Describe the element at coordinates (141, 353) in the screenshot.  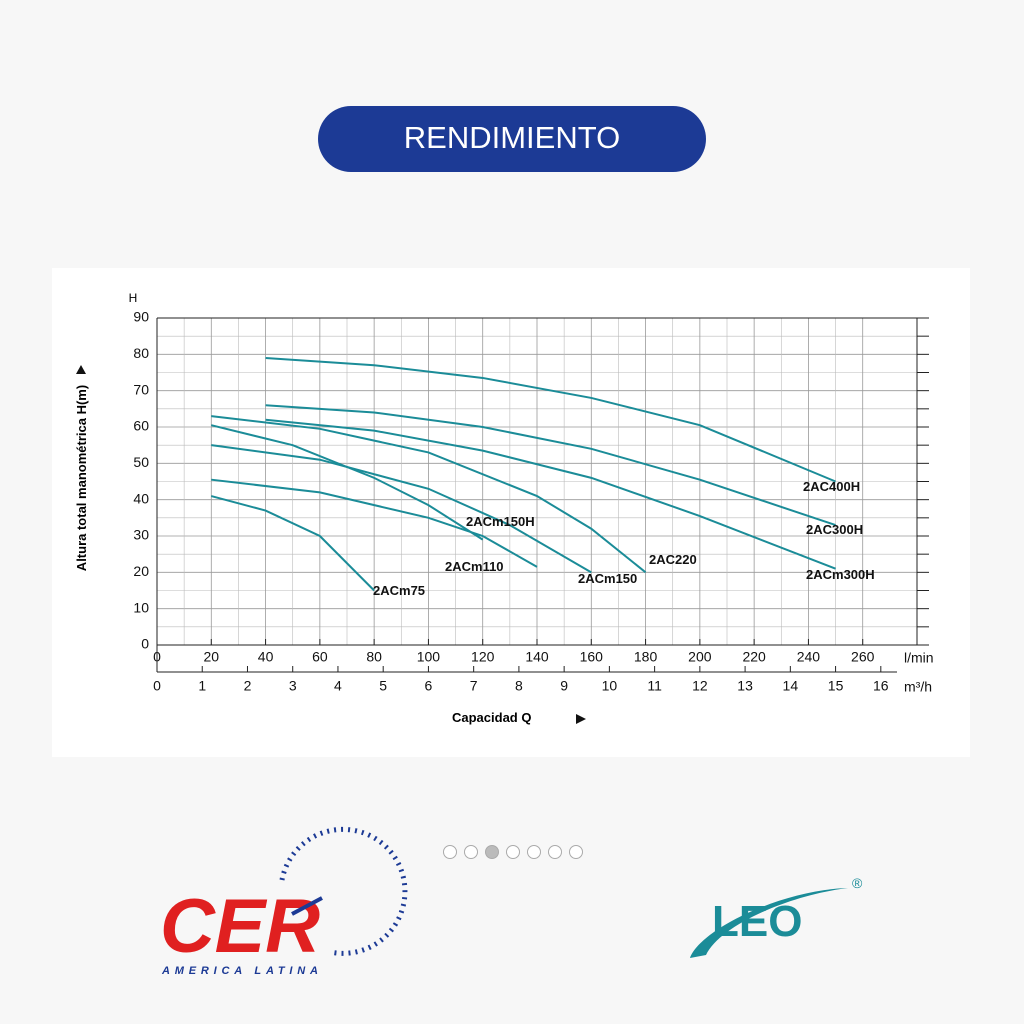
I see `y-tick-label: 80` at that location.